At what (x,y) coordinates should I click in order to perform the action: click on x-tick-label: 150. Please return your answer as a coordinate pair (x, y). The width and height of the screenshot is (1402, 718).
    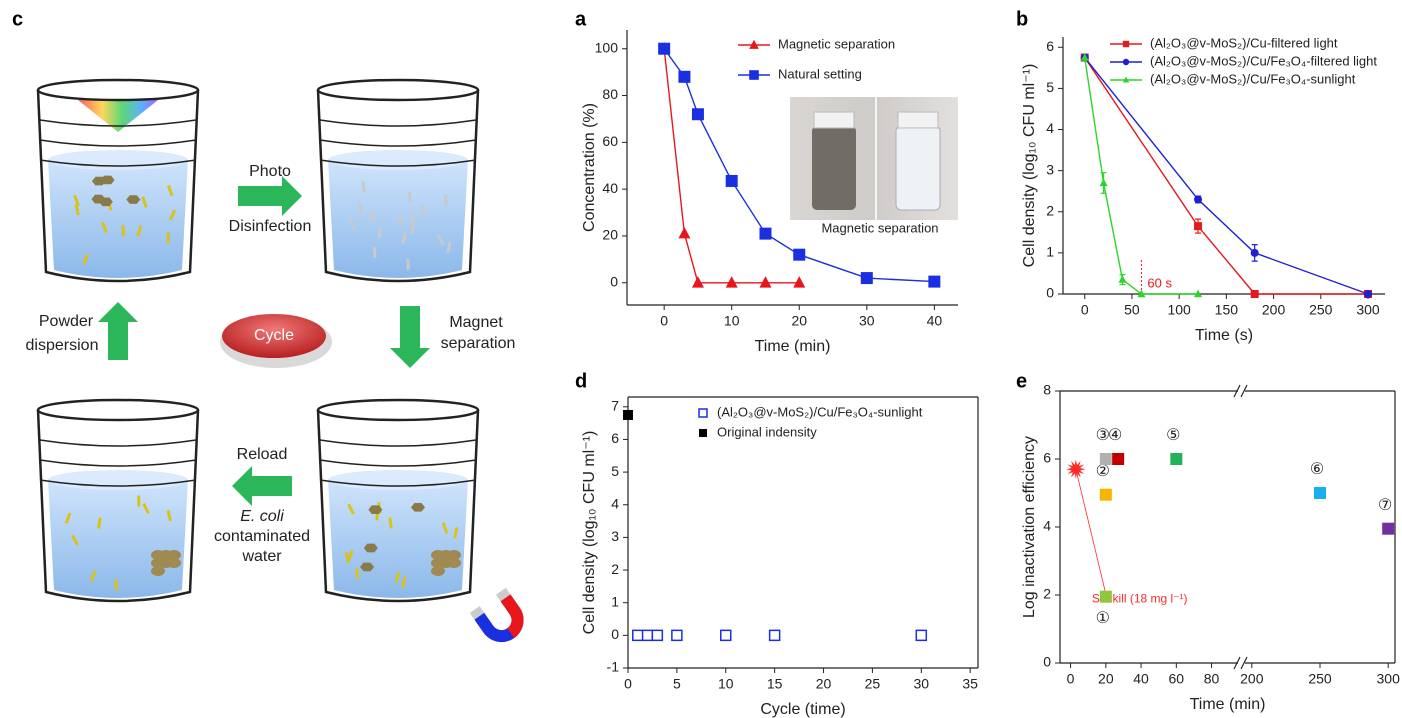
    Looking at the image, I should click on (1227, 310).